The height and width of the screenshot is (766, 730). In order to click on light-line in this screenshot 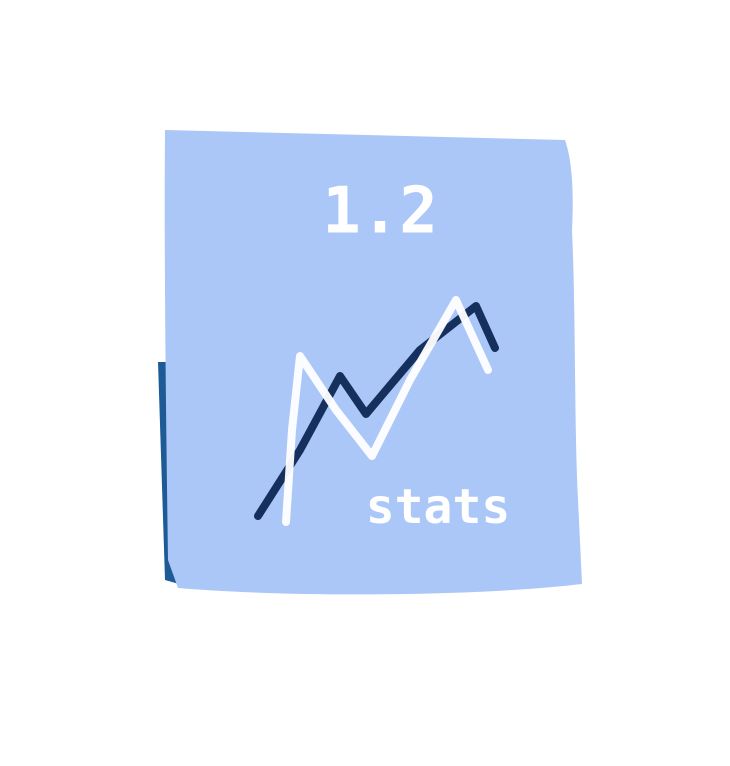, I will do `click(387, 411)`.